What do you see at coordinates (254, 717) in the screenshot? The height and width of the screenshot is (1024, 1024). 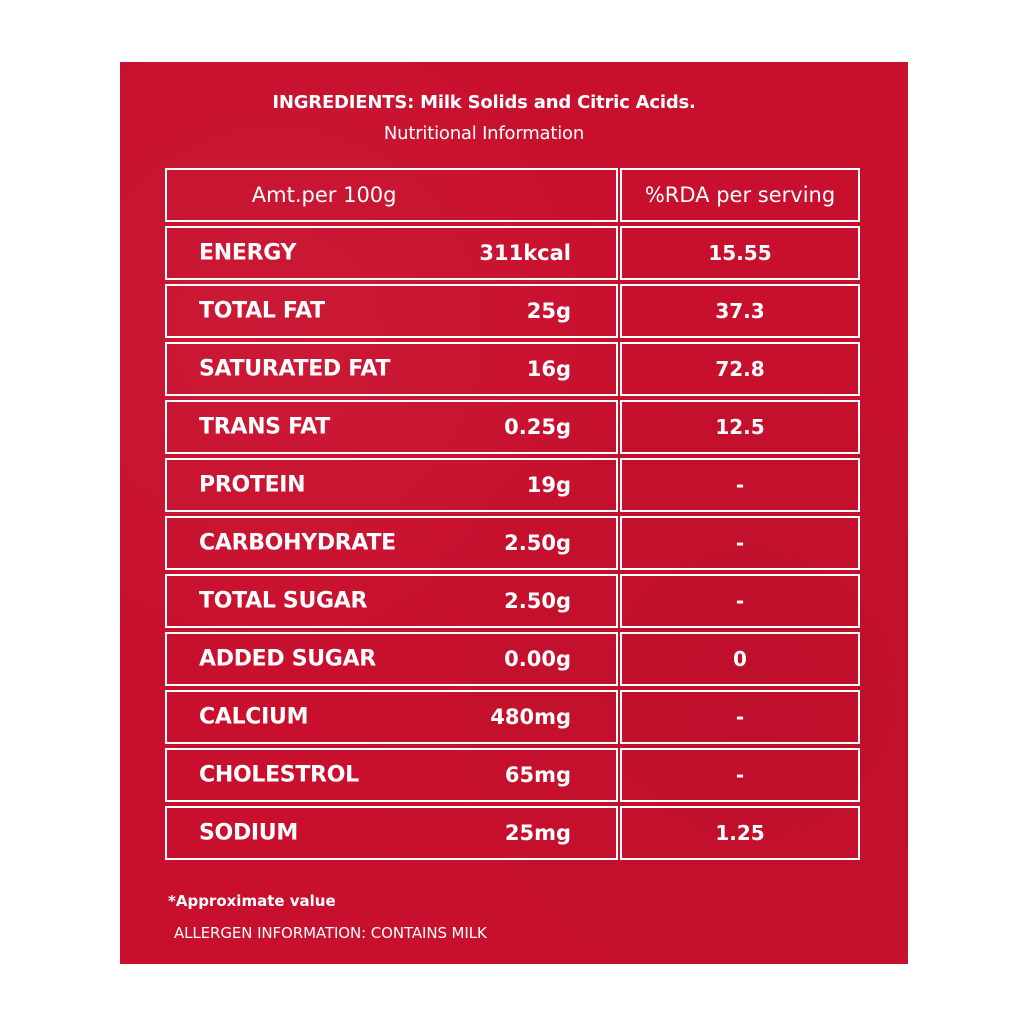 I see `nutrient-name: CALCIUM` at bounding box center [254, 717].